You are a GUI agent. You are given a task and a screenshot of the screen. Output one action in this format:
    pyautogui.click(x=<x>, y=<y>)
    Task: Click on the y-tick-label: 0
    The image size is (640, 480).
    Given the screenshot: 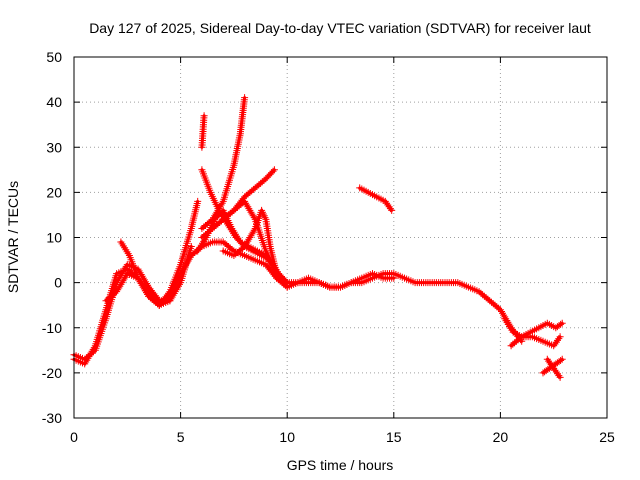 What is the action you would take?
    pyautogui.click(x=58, y=283)
    